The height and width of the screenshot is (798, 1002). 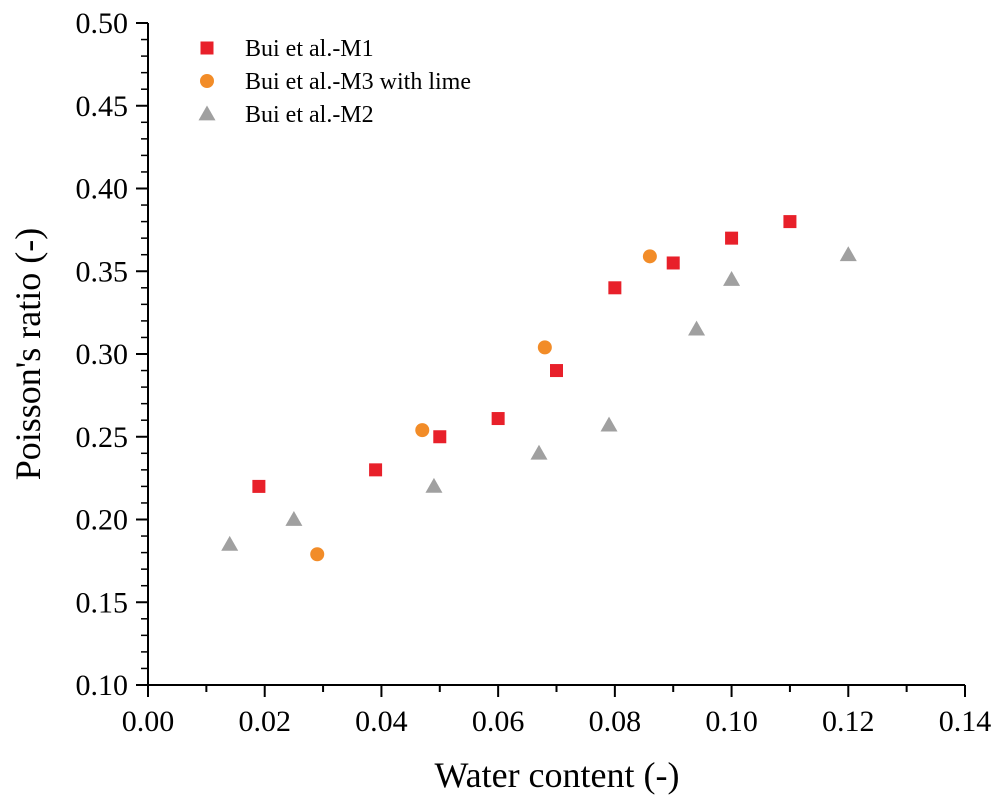 What do you see at coordinates (102, 271) in the screenshot?
I see `y-tick-label: 0.35` at bounding box center [102, 271].